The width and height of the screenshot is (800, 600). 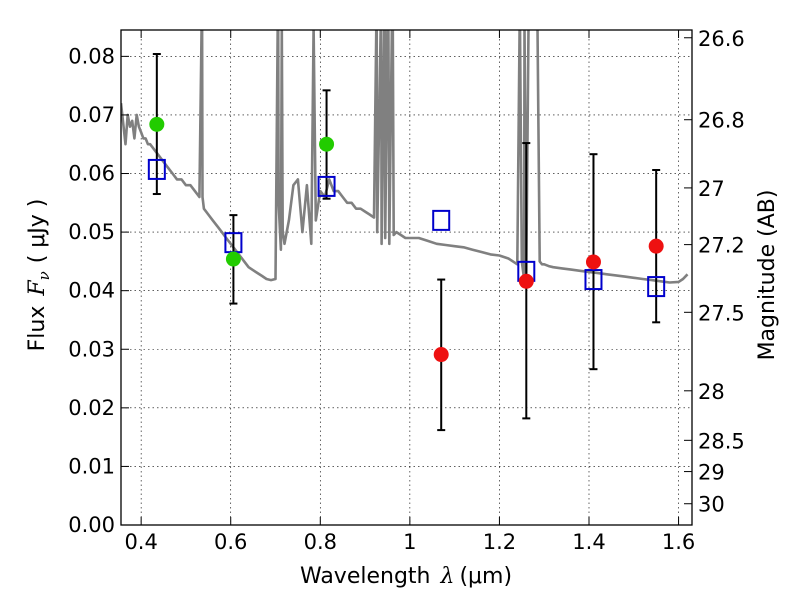 What do you see at coordinates (721, 313) in the screenshot?
I see `magnitude-tick-label: 27.5` at bounding box center [721, 313].